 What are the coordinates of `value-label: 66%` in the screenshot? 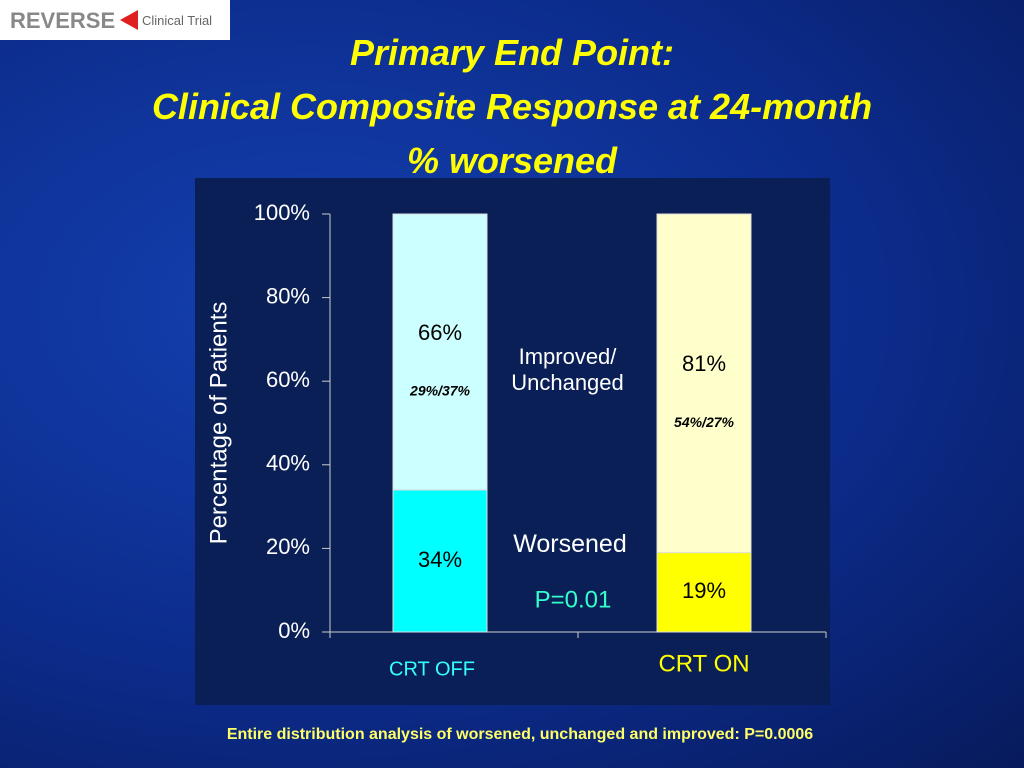 It's located at (440, 332).